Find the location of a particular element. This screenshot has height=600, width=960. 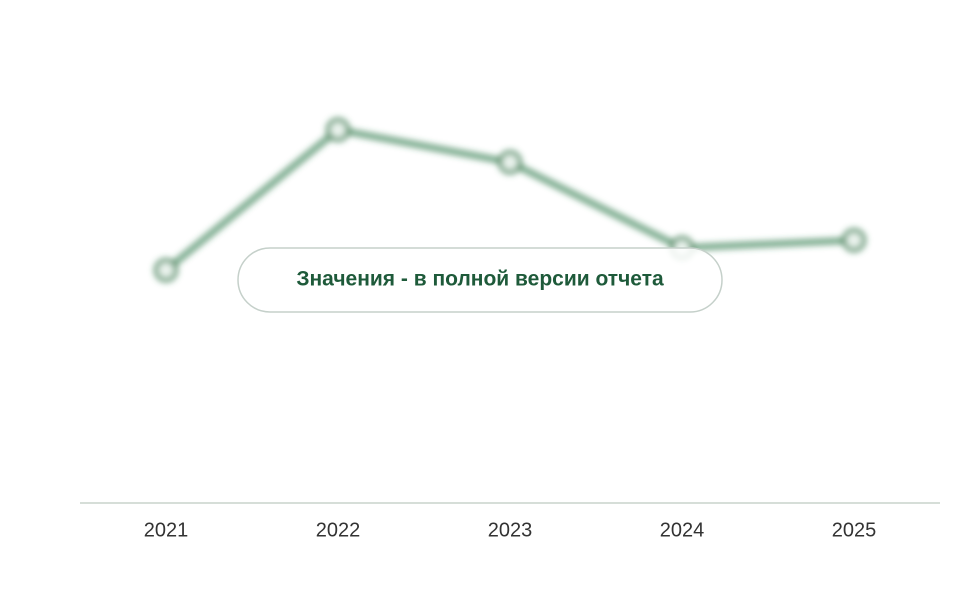

overlay-note: Значения - в полной версии отчета is located at coordinates (480, 279).